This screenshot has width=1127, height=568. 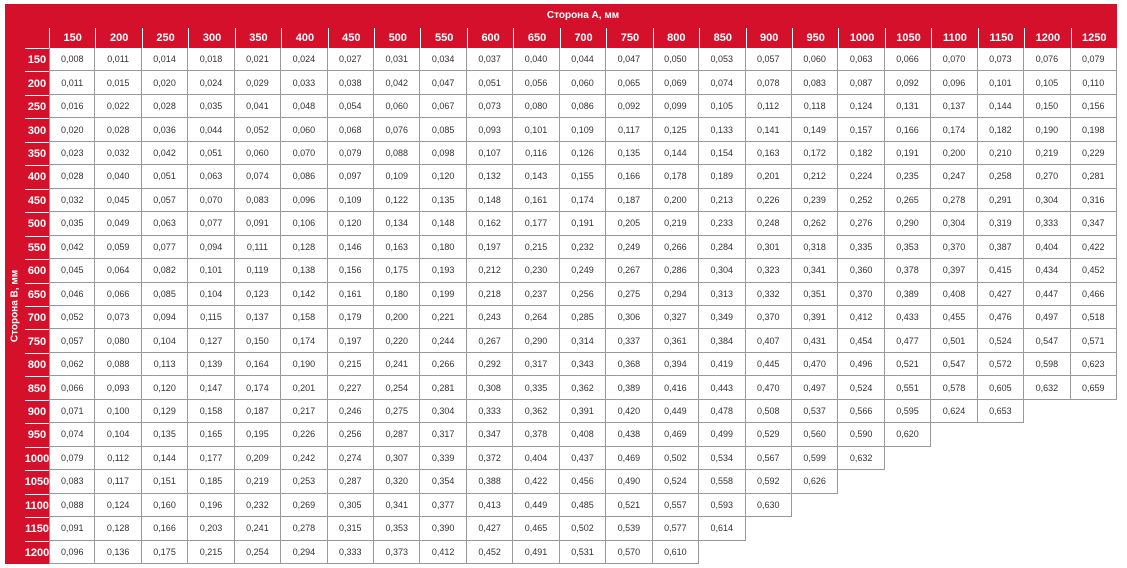 I want to click on table-cell: 0,047, so click(x=443, y=83).